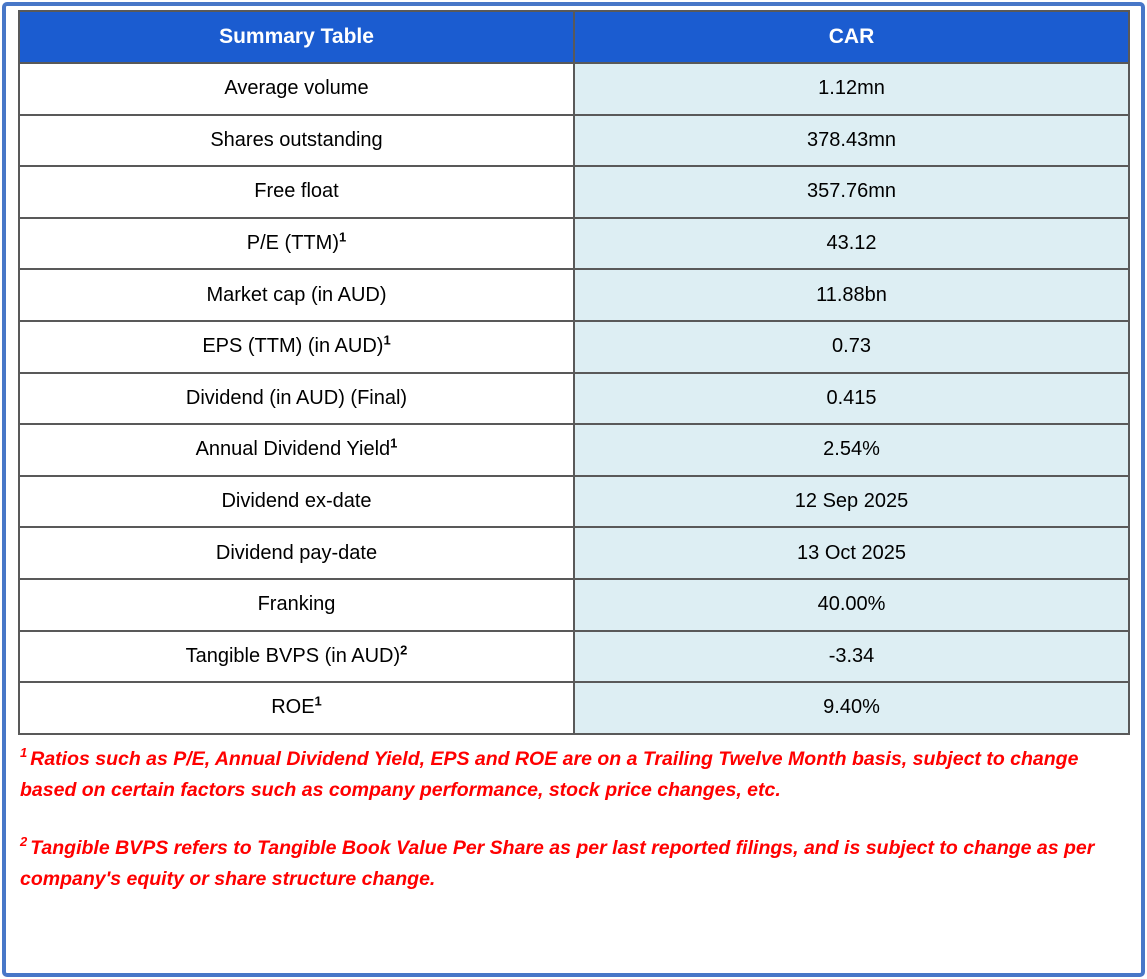 The width and height of the screenshot is (1147, 979). What do you see at coordinates (851, 604) in the screenshot?
I see `metric-value-cell: 40.00%` at bounding box center [851, 604].